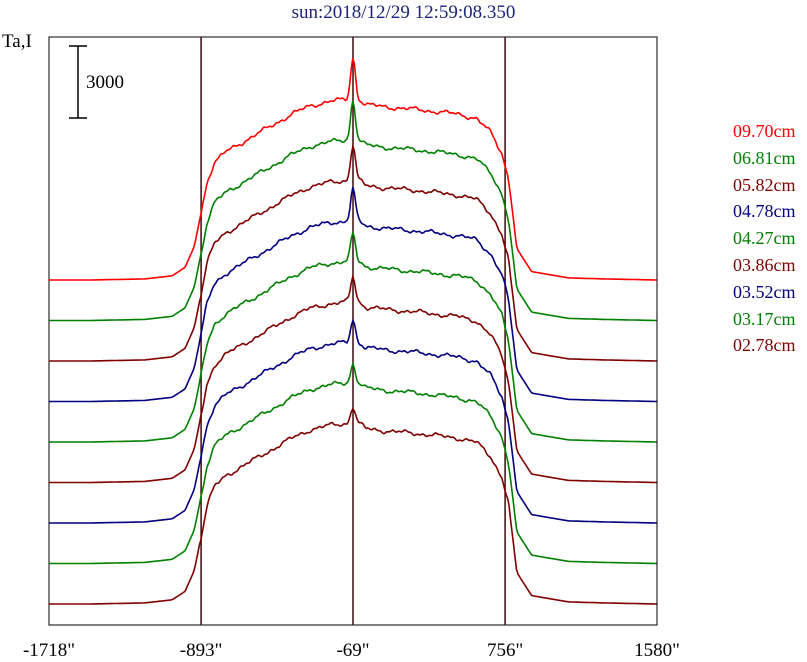  What do you see at coordinates (201, 650) in the screenshot?
I see `x-tick-label: -893"` at bounding box center [201, 650].